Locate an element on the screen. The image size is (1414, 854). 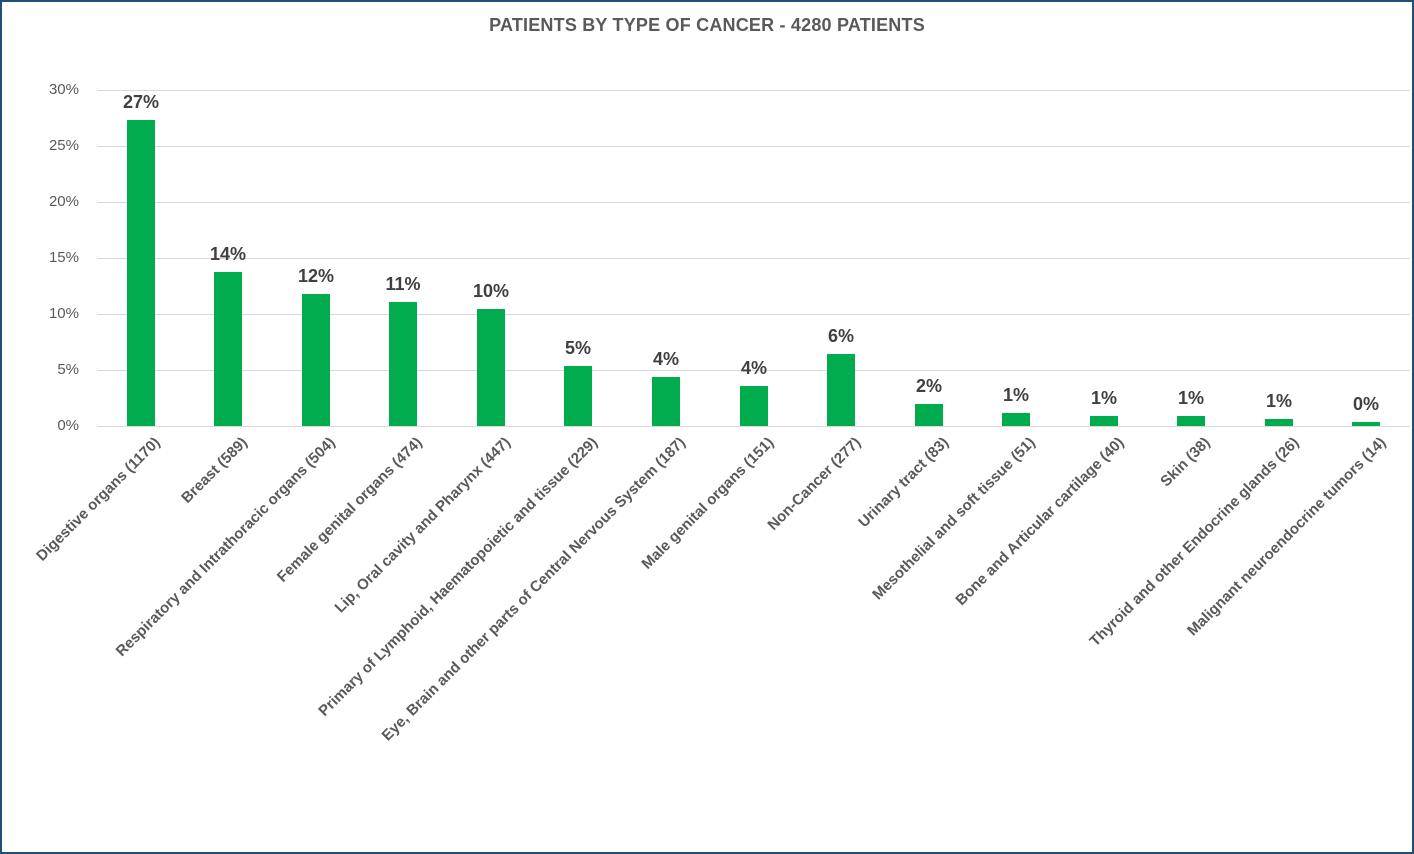
category-label: Bone and Articular cartilage (40) is located at coordinates (1040, 521).